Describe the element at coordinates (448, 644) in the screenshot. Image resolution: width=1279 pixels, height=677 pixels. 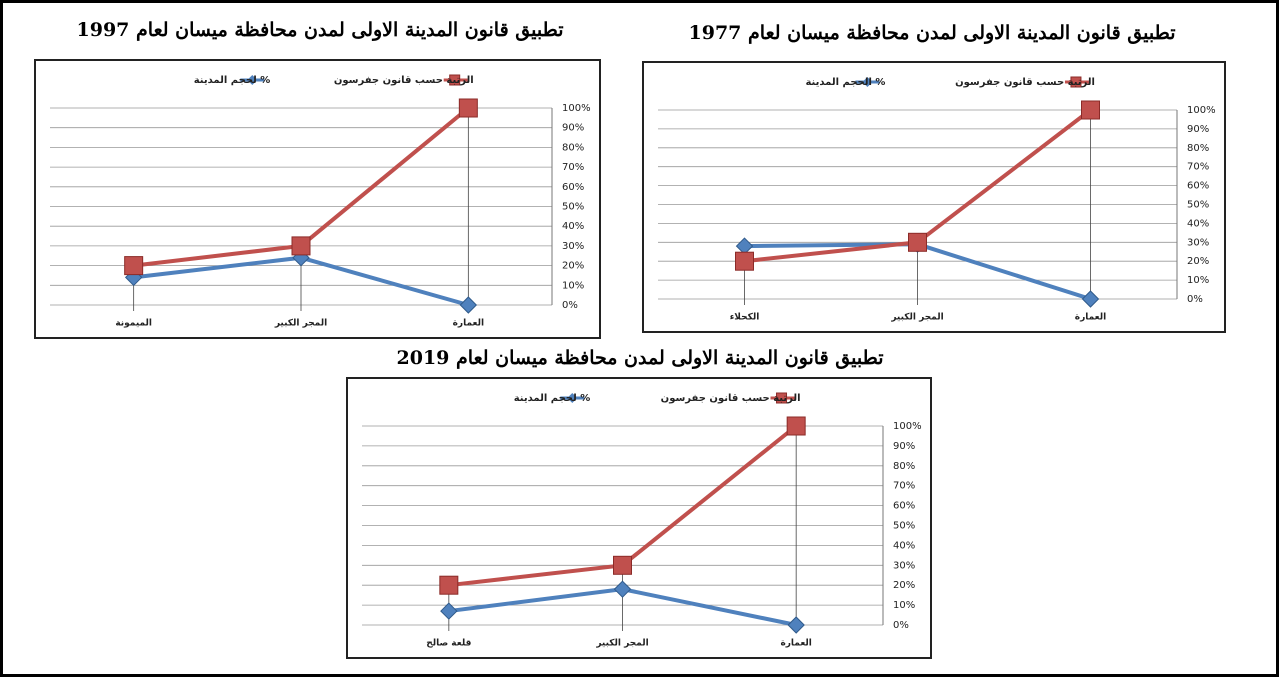
I see `x-tick-label: قلعة صالح` at that location.